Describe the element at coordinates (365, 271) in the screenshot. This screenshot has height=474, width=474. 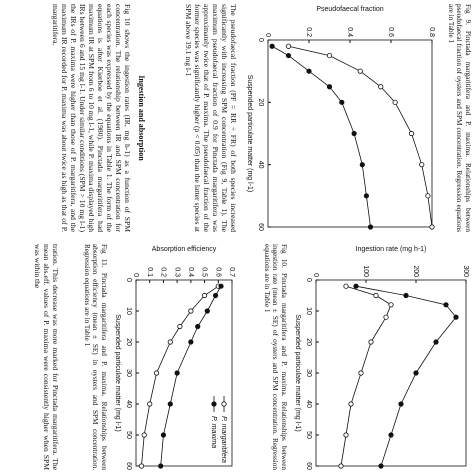
I see `y-tick-label: 100` at that location.